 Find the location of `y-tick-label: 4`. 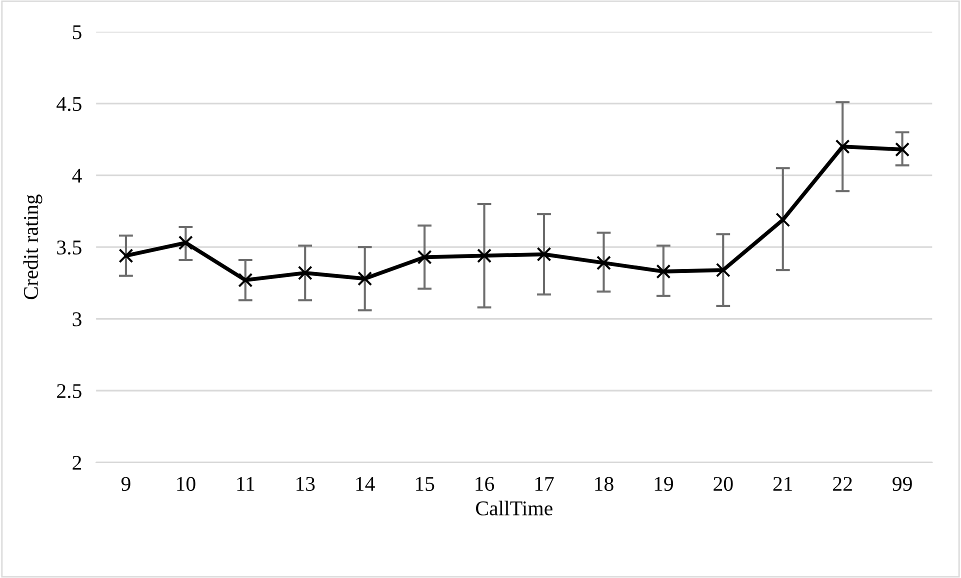

y-tick-label: 4 is located at coordinates (77, 175).